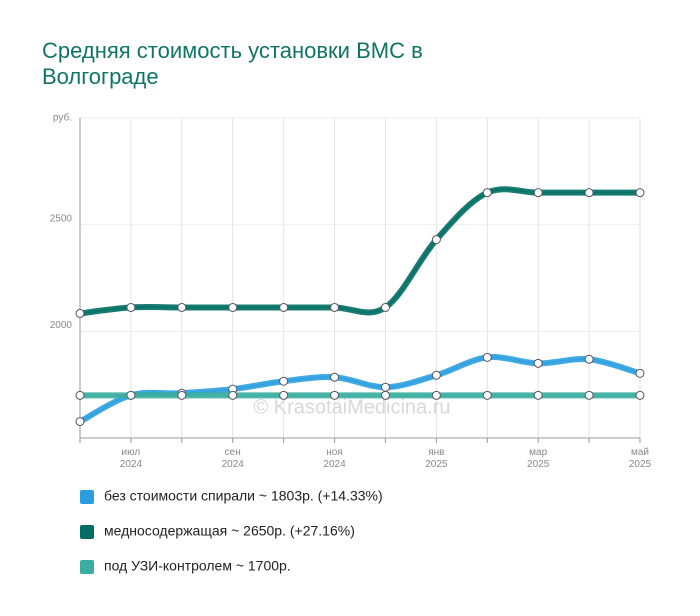 This screenshot has width=700, height=616. I want to click on x-tick-label: май 2025, so click(640, 458).